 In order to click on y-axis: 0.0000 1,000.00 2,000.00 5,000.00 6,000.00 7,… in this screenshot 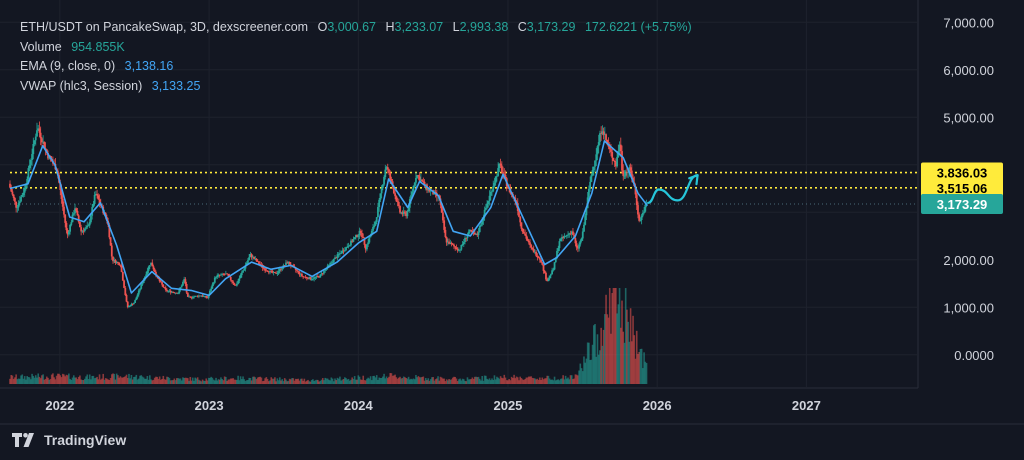, I will do `click(968, 189)`.